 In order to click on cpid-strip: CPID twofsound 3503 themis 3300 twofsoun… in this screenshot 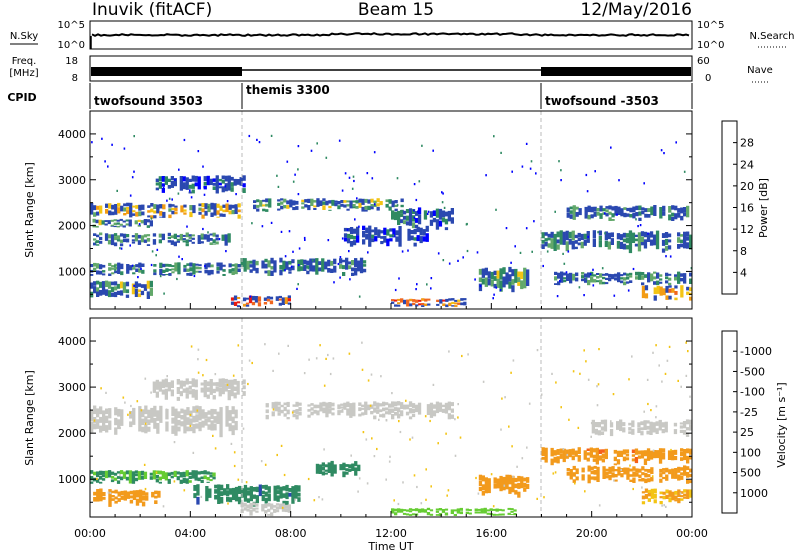, I will do `click(350, 96)`.